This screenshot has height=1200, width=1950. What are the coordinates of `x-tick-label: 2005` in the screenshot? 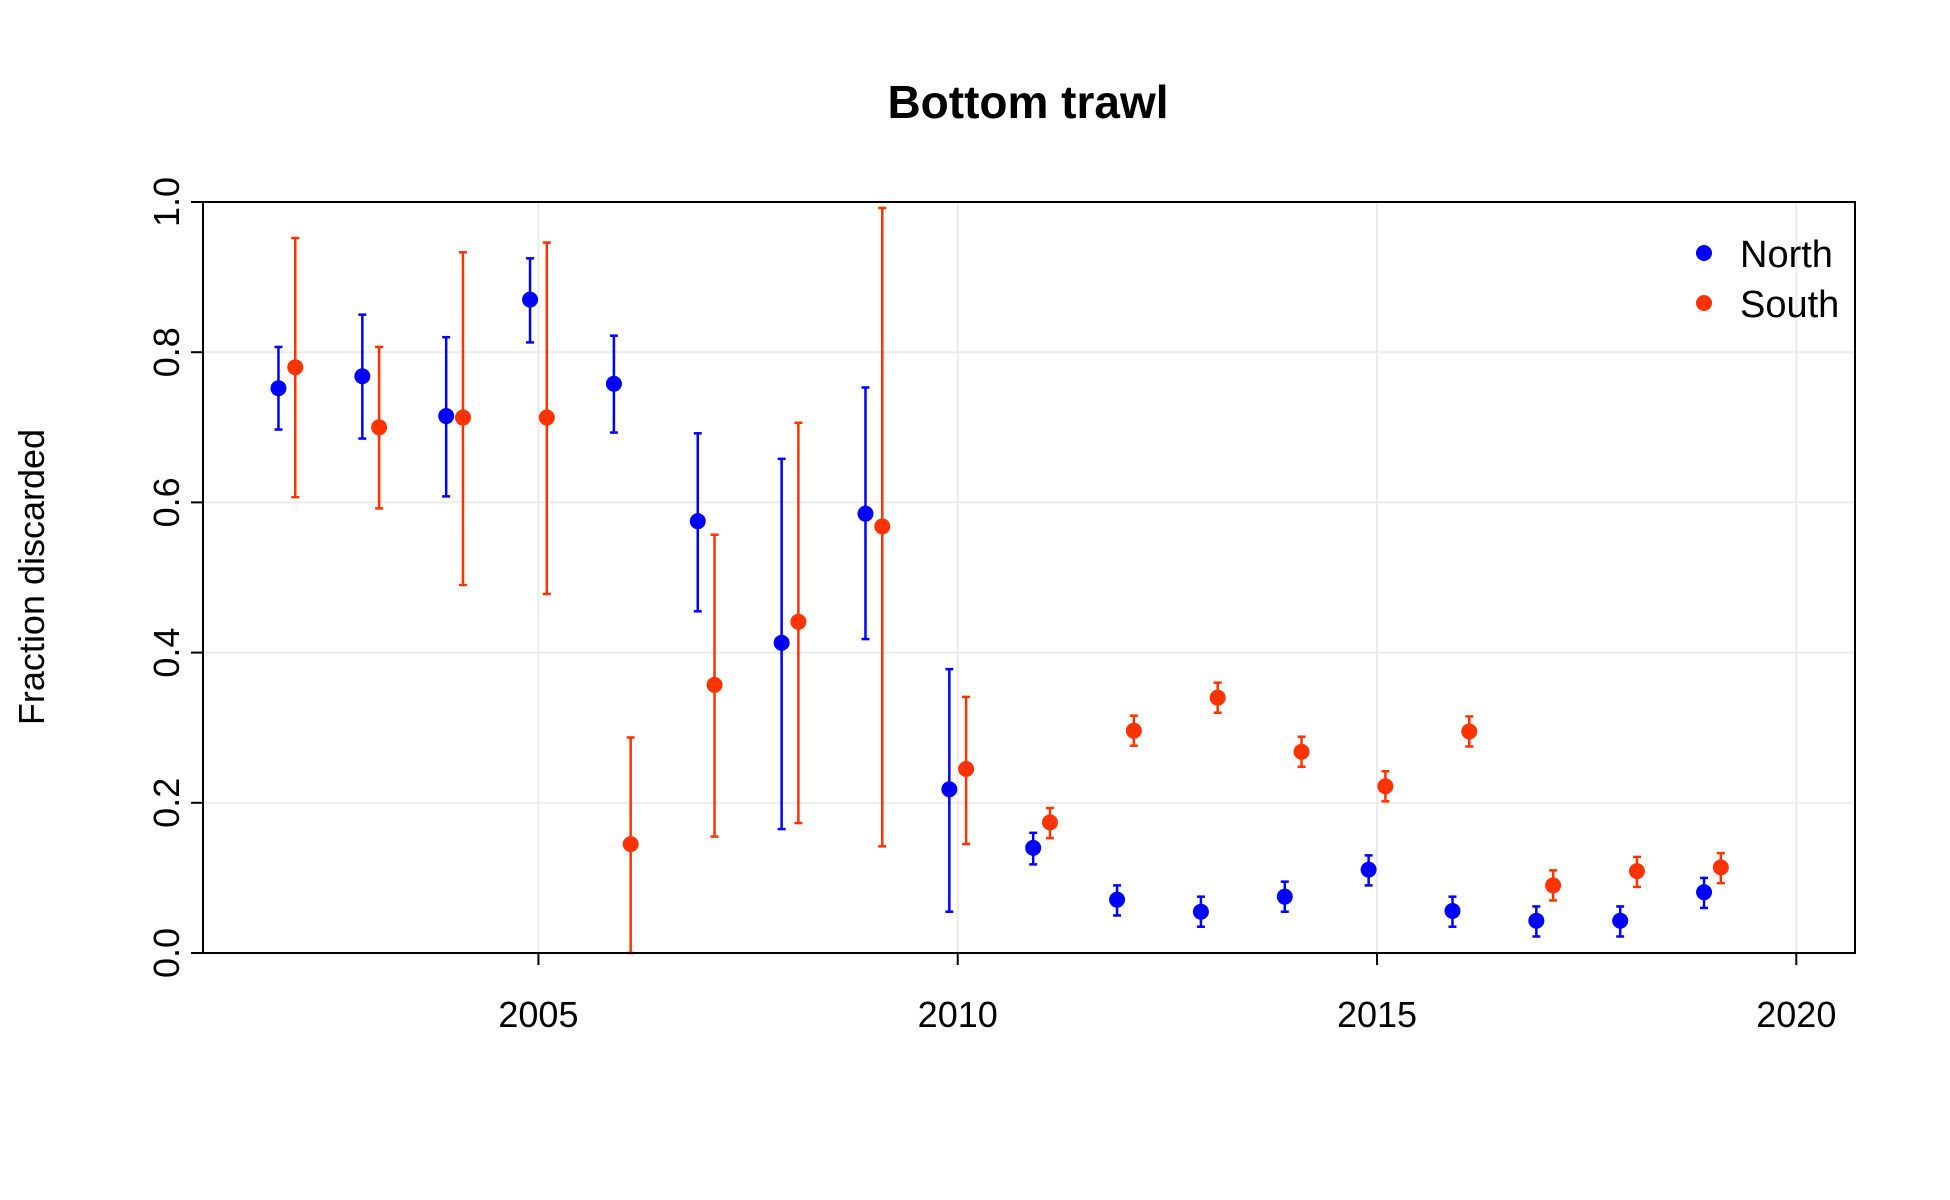 It's located at (538, 1014).